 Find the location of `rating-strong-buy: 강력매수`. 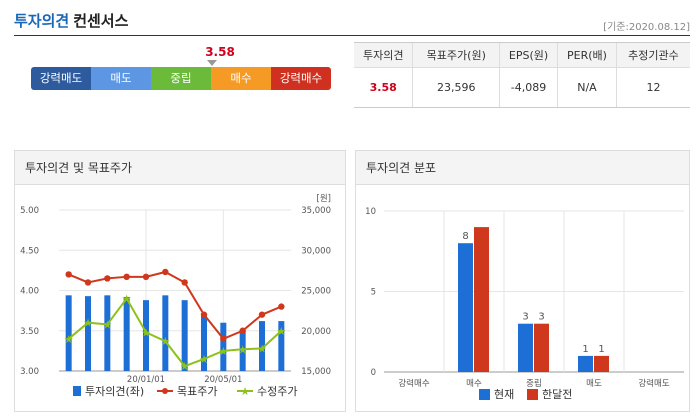

rating-strong-buy: 강력매수 is located at coordinates (301, 78).